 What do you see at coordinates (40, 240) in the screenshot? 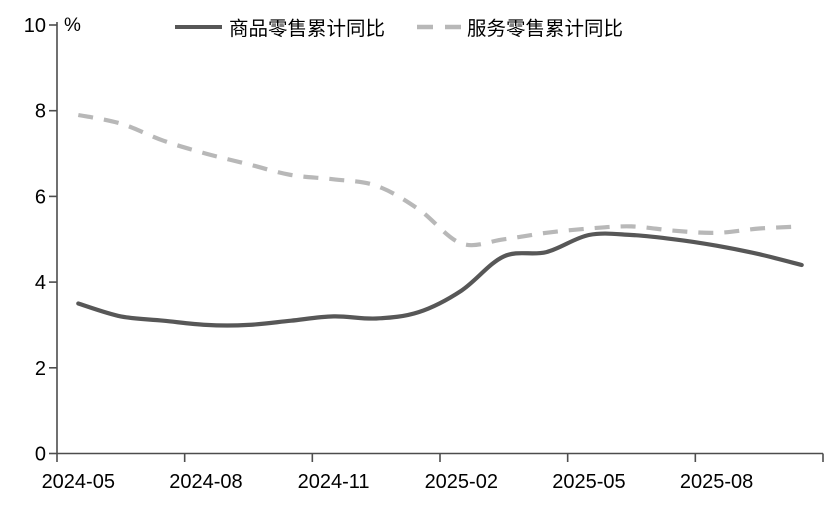
I see `y-axis-ticks: 0 2 4 6 8 10` at bounding box center [40, 240].